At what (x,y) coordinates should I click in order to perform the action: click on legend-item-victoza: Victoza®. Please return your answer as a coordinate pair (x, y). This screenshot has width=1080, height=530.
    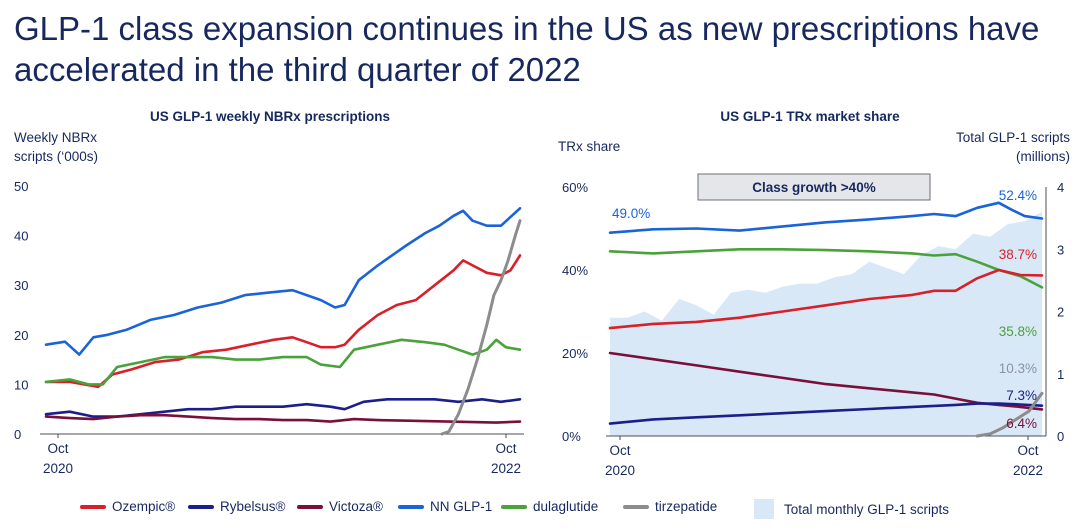
    Looking at the image, I should click on (340, 506).